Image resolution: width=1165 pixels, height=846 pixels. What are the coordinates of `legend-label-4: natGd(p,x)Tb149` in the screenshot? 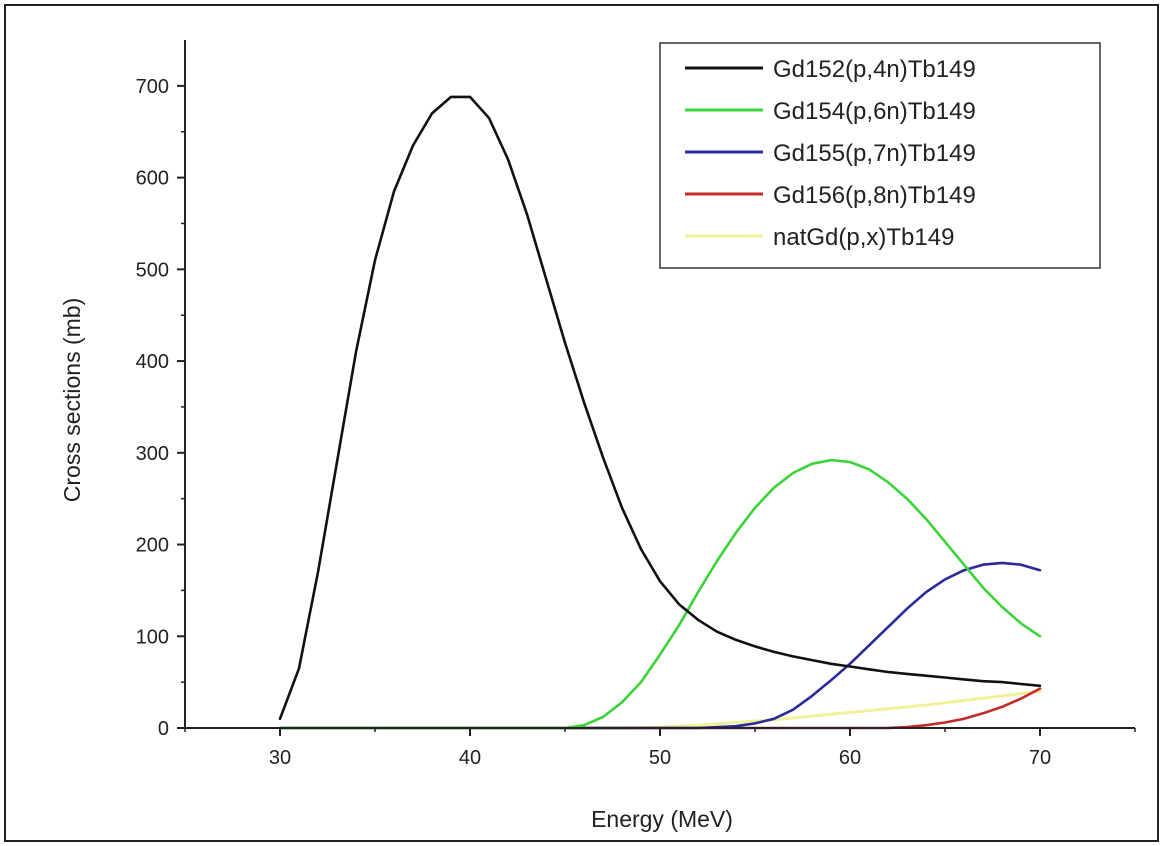 It's located at (863, 237).